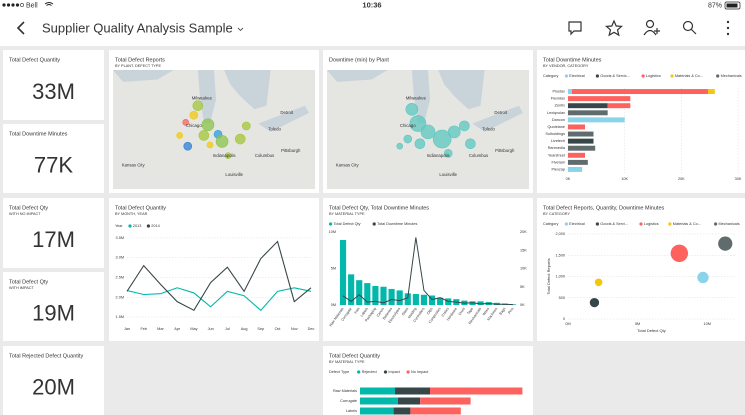 This screenshot has width=745, height=415. Describe the element at coordinates (333, 269) in the screenshot. I see `y-tick-label: 5M` at that location.